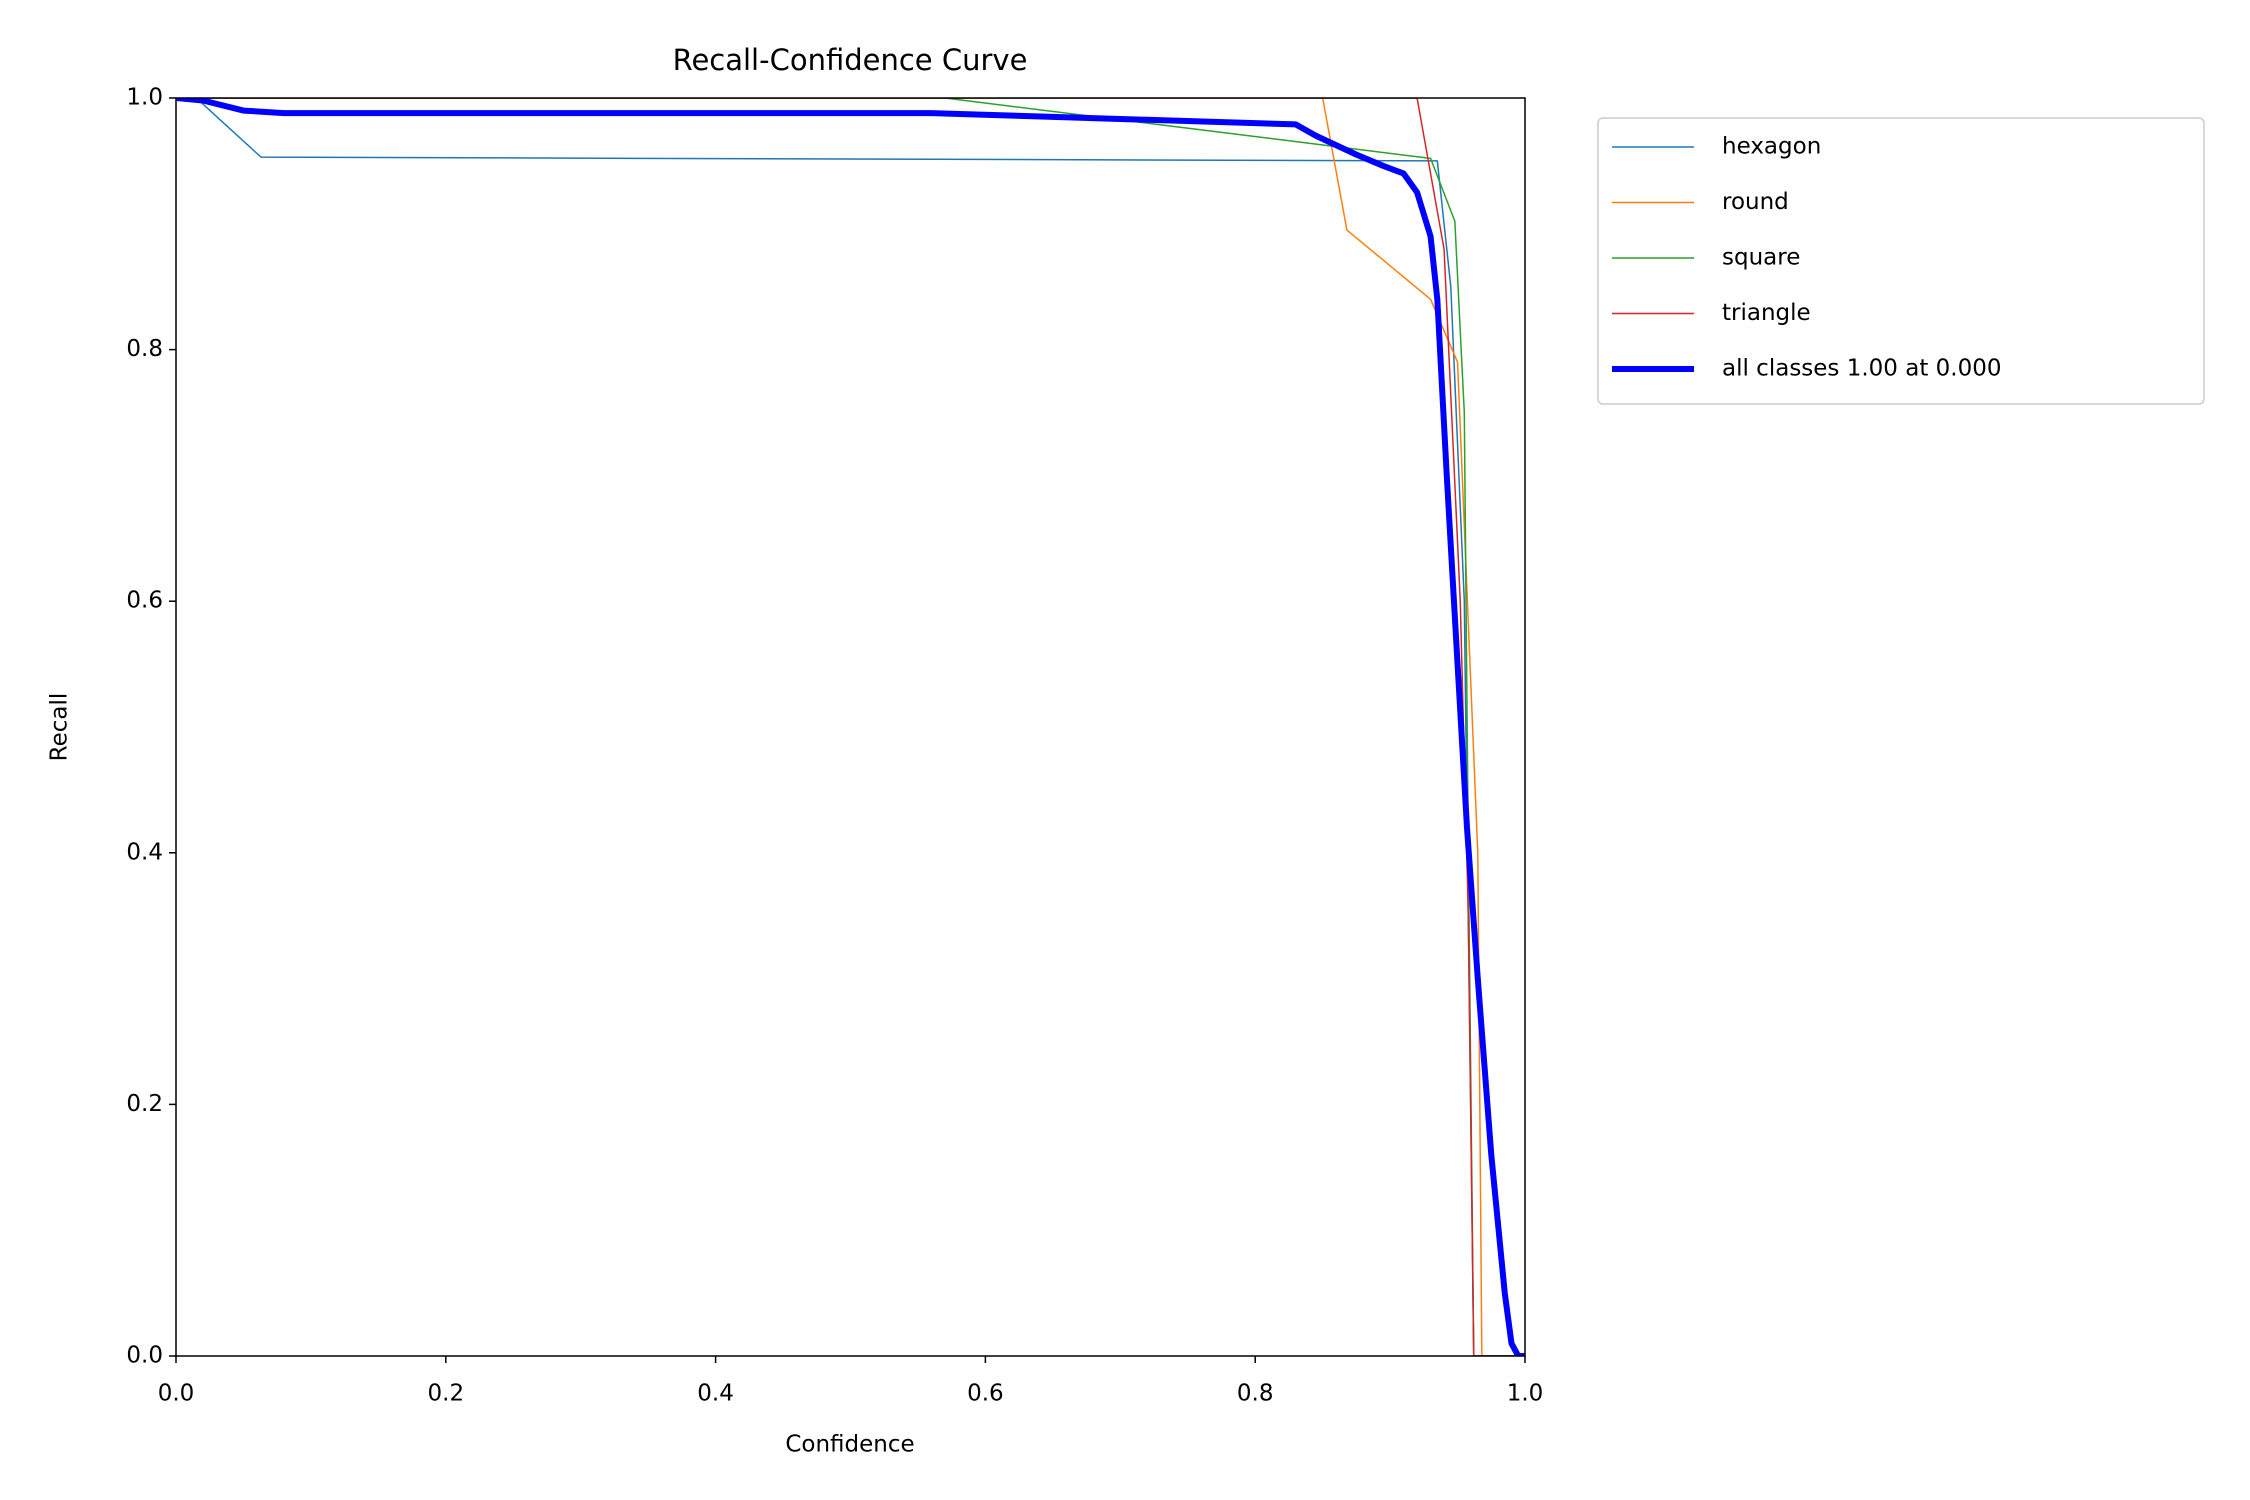 The image size is (2250, 1500). What do you see at coordinates (1761, 258) in the screenshot?
I see `legend-label: square` at bounding box center [1761, 258].